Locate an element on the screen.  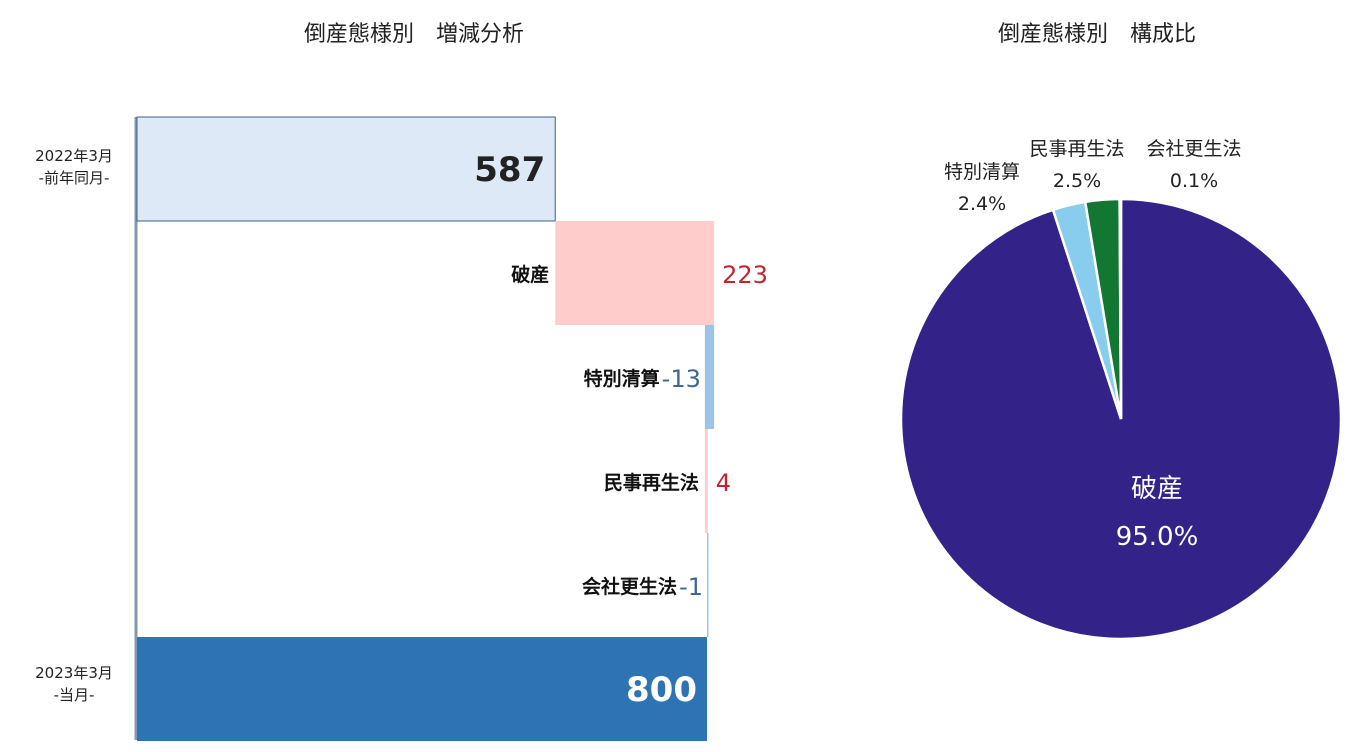
pie-label-name: 破産 is located at coordinates (1157, 489).